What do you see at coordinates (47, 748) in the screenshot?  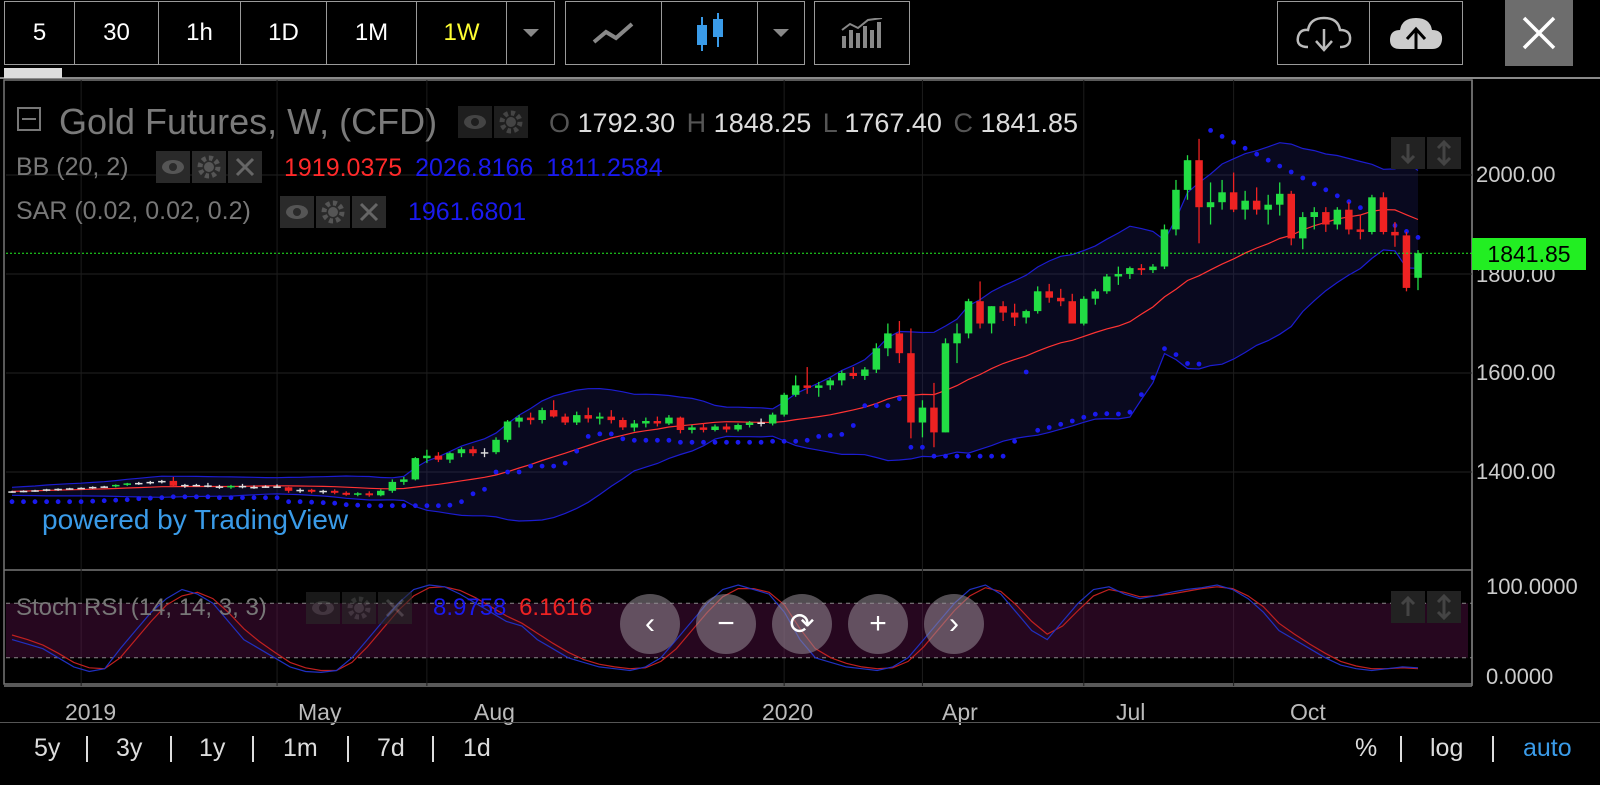 I see `range-5y-button: 5y` at bounding box center [47, 748].